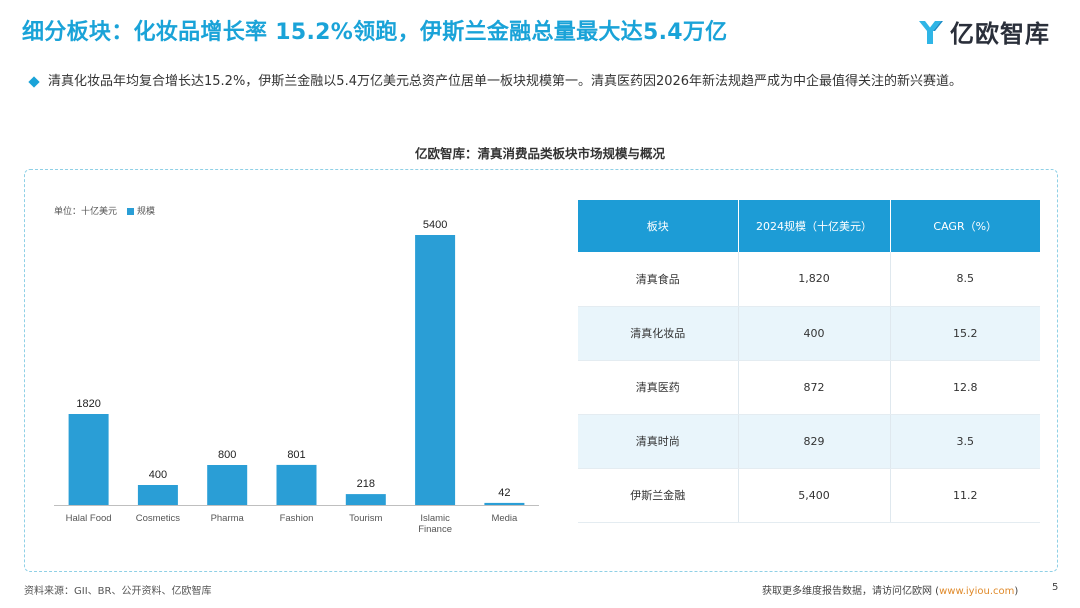 Image resolution: width=1080 pixels, height=608 pixels. What do you see at coordinates (814, 441) in the screenshot?
I see `table-cell: 829` at bounding box center [814, 441].